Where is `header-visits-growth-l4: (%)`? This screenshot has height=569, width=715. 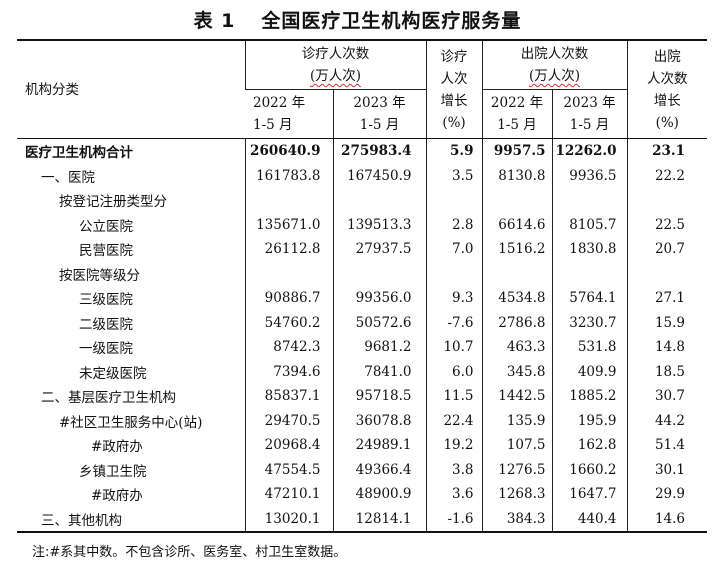
header-visits-growth-l4: (%) is located at coordinates (454, 122).